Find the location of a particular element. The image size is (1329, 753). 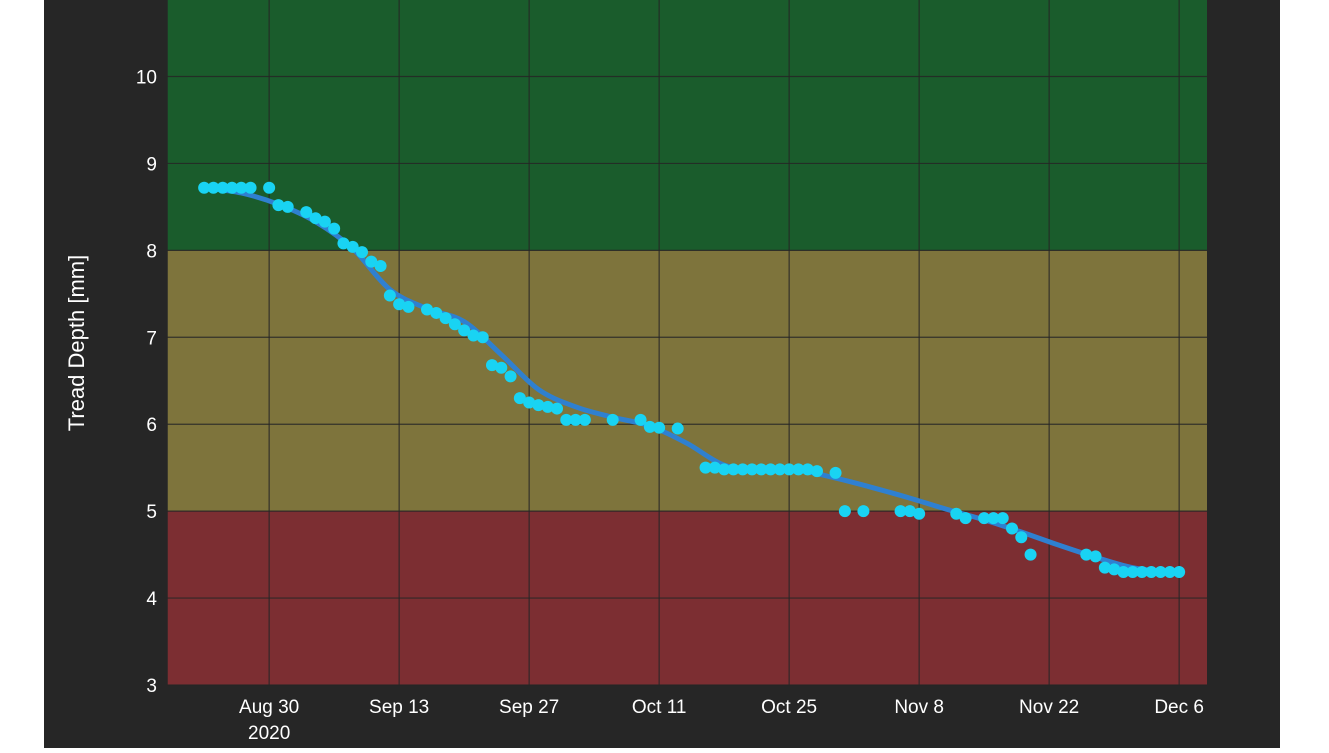

x-tick-label: Aug 30 is located at coordinates (269, 707).